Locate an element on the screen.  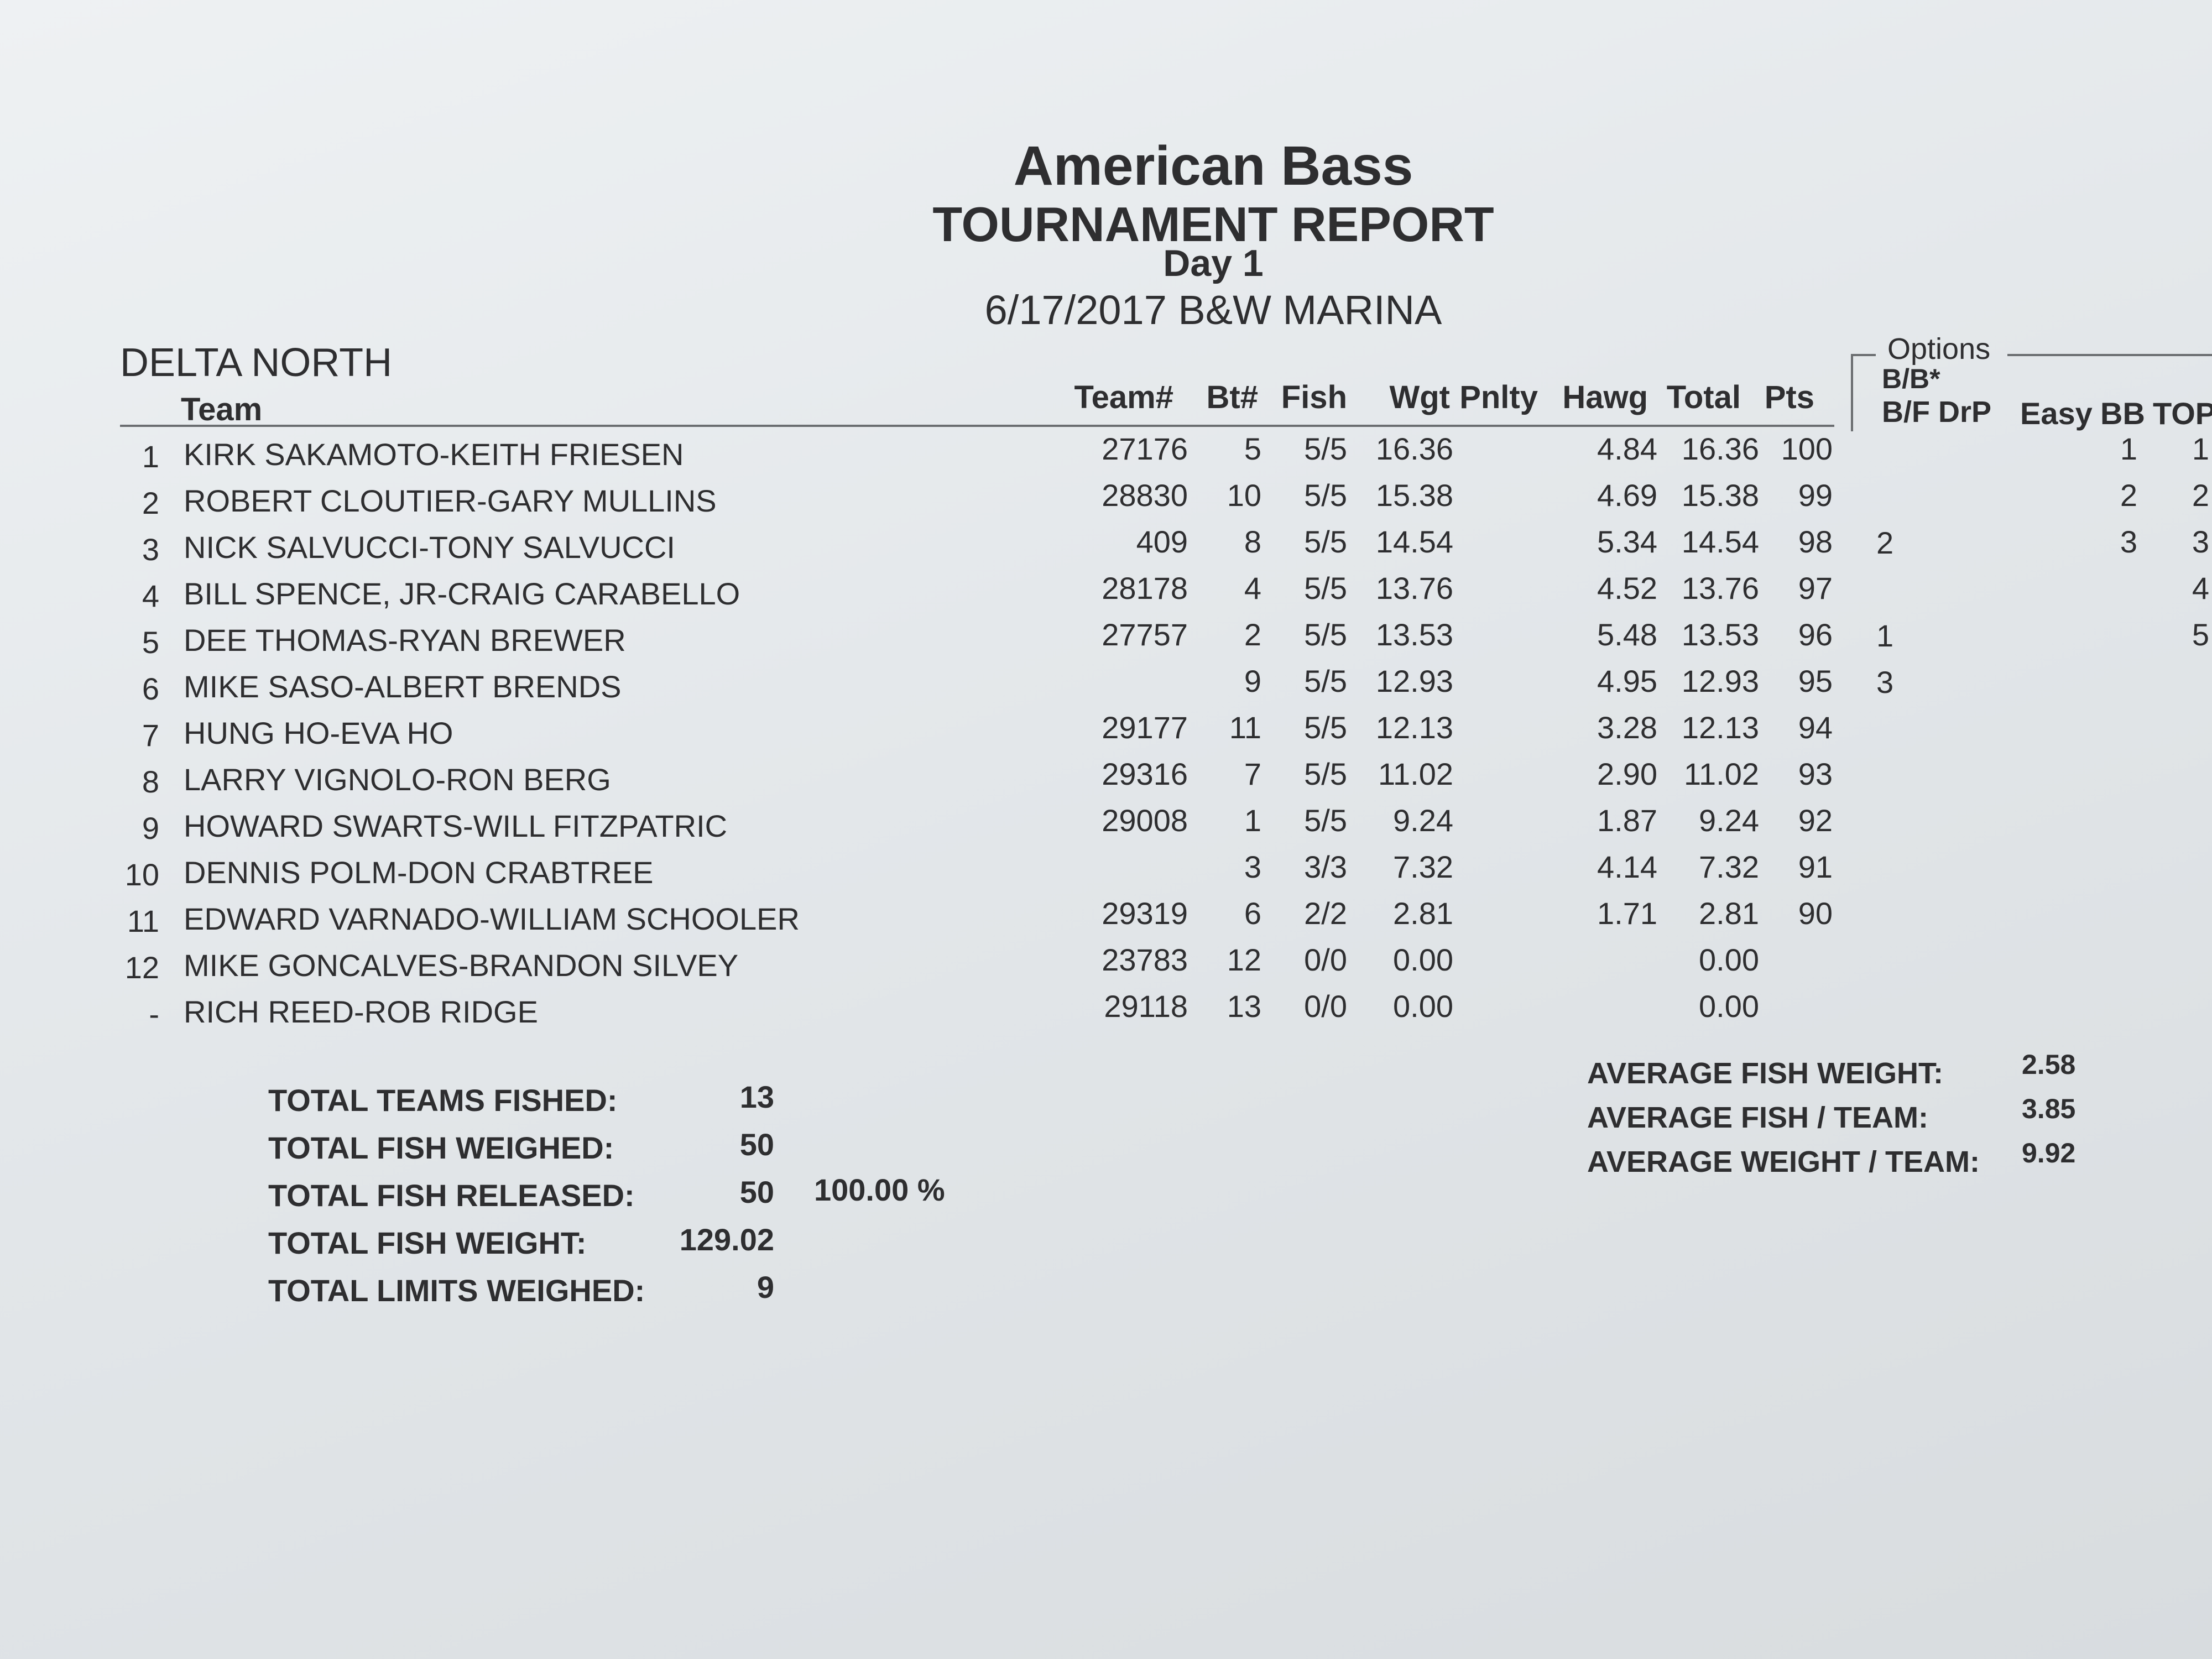
row-place: - is located at coordinates (154, 1014).